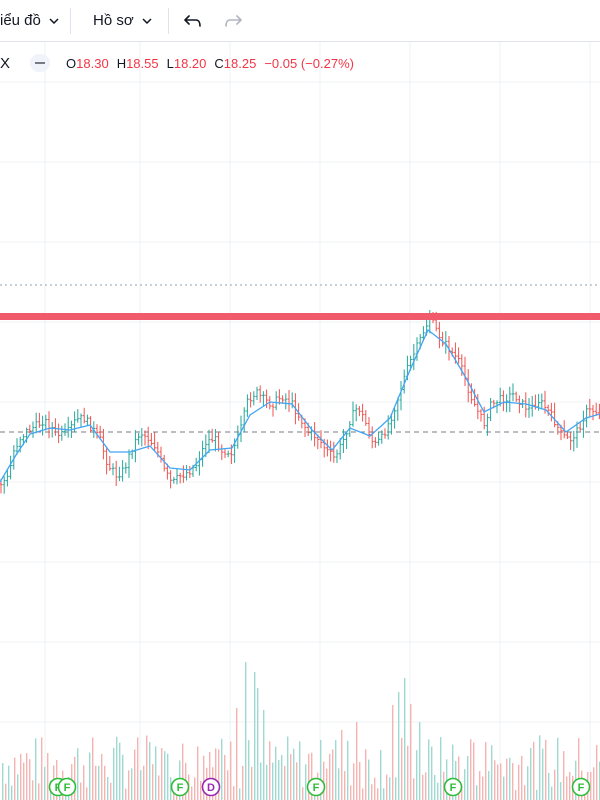 This screenshot has width=600, height=800. I want to click on chart-menu-button: iểu đồ, so click(35, 21).